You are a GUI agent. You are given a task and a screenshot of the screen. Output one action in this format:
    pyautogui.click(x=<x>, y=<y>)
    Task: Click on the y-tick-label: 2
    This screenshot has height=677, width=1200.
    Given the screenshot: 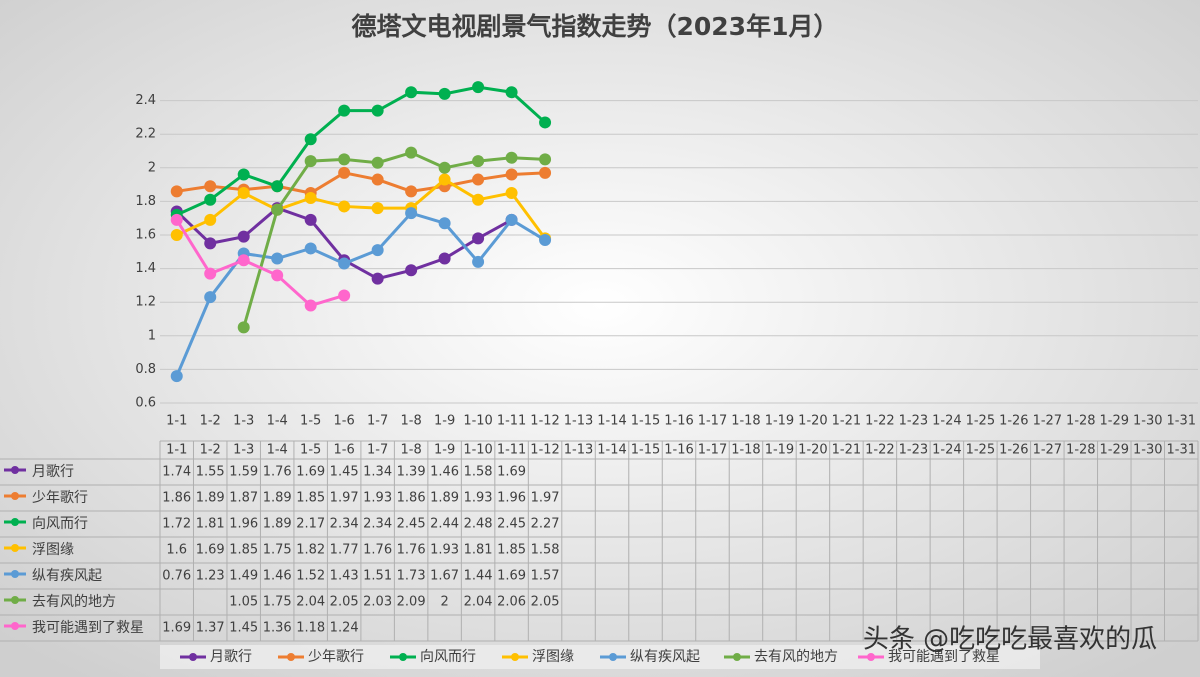 What is the action you would take?
    pyautogui.click(x=152, y=167)
    